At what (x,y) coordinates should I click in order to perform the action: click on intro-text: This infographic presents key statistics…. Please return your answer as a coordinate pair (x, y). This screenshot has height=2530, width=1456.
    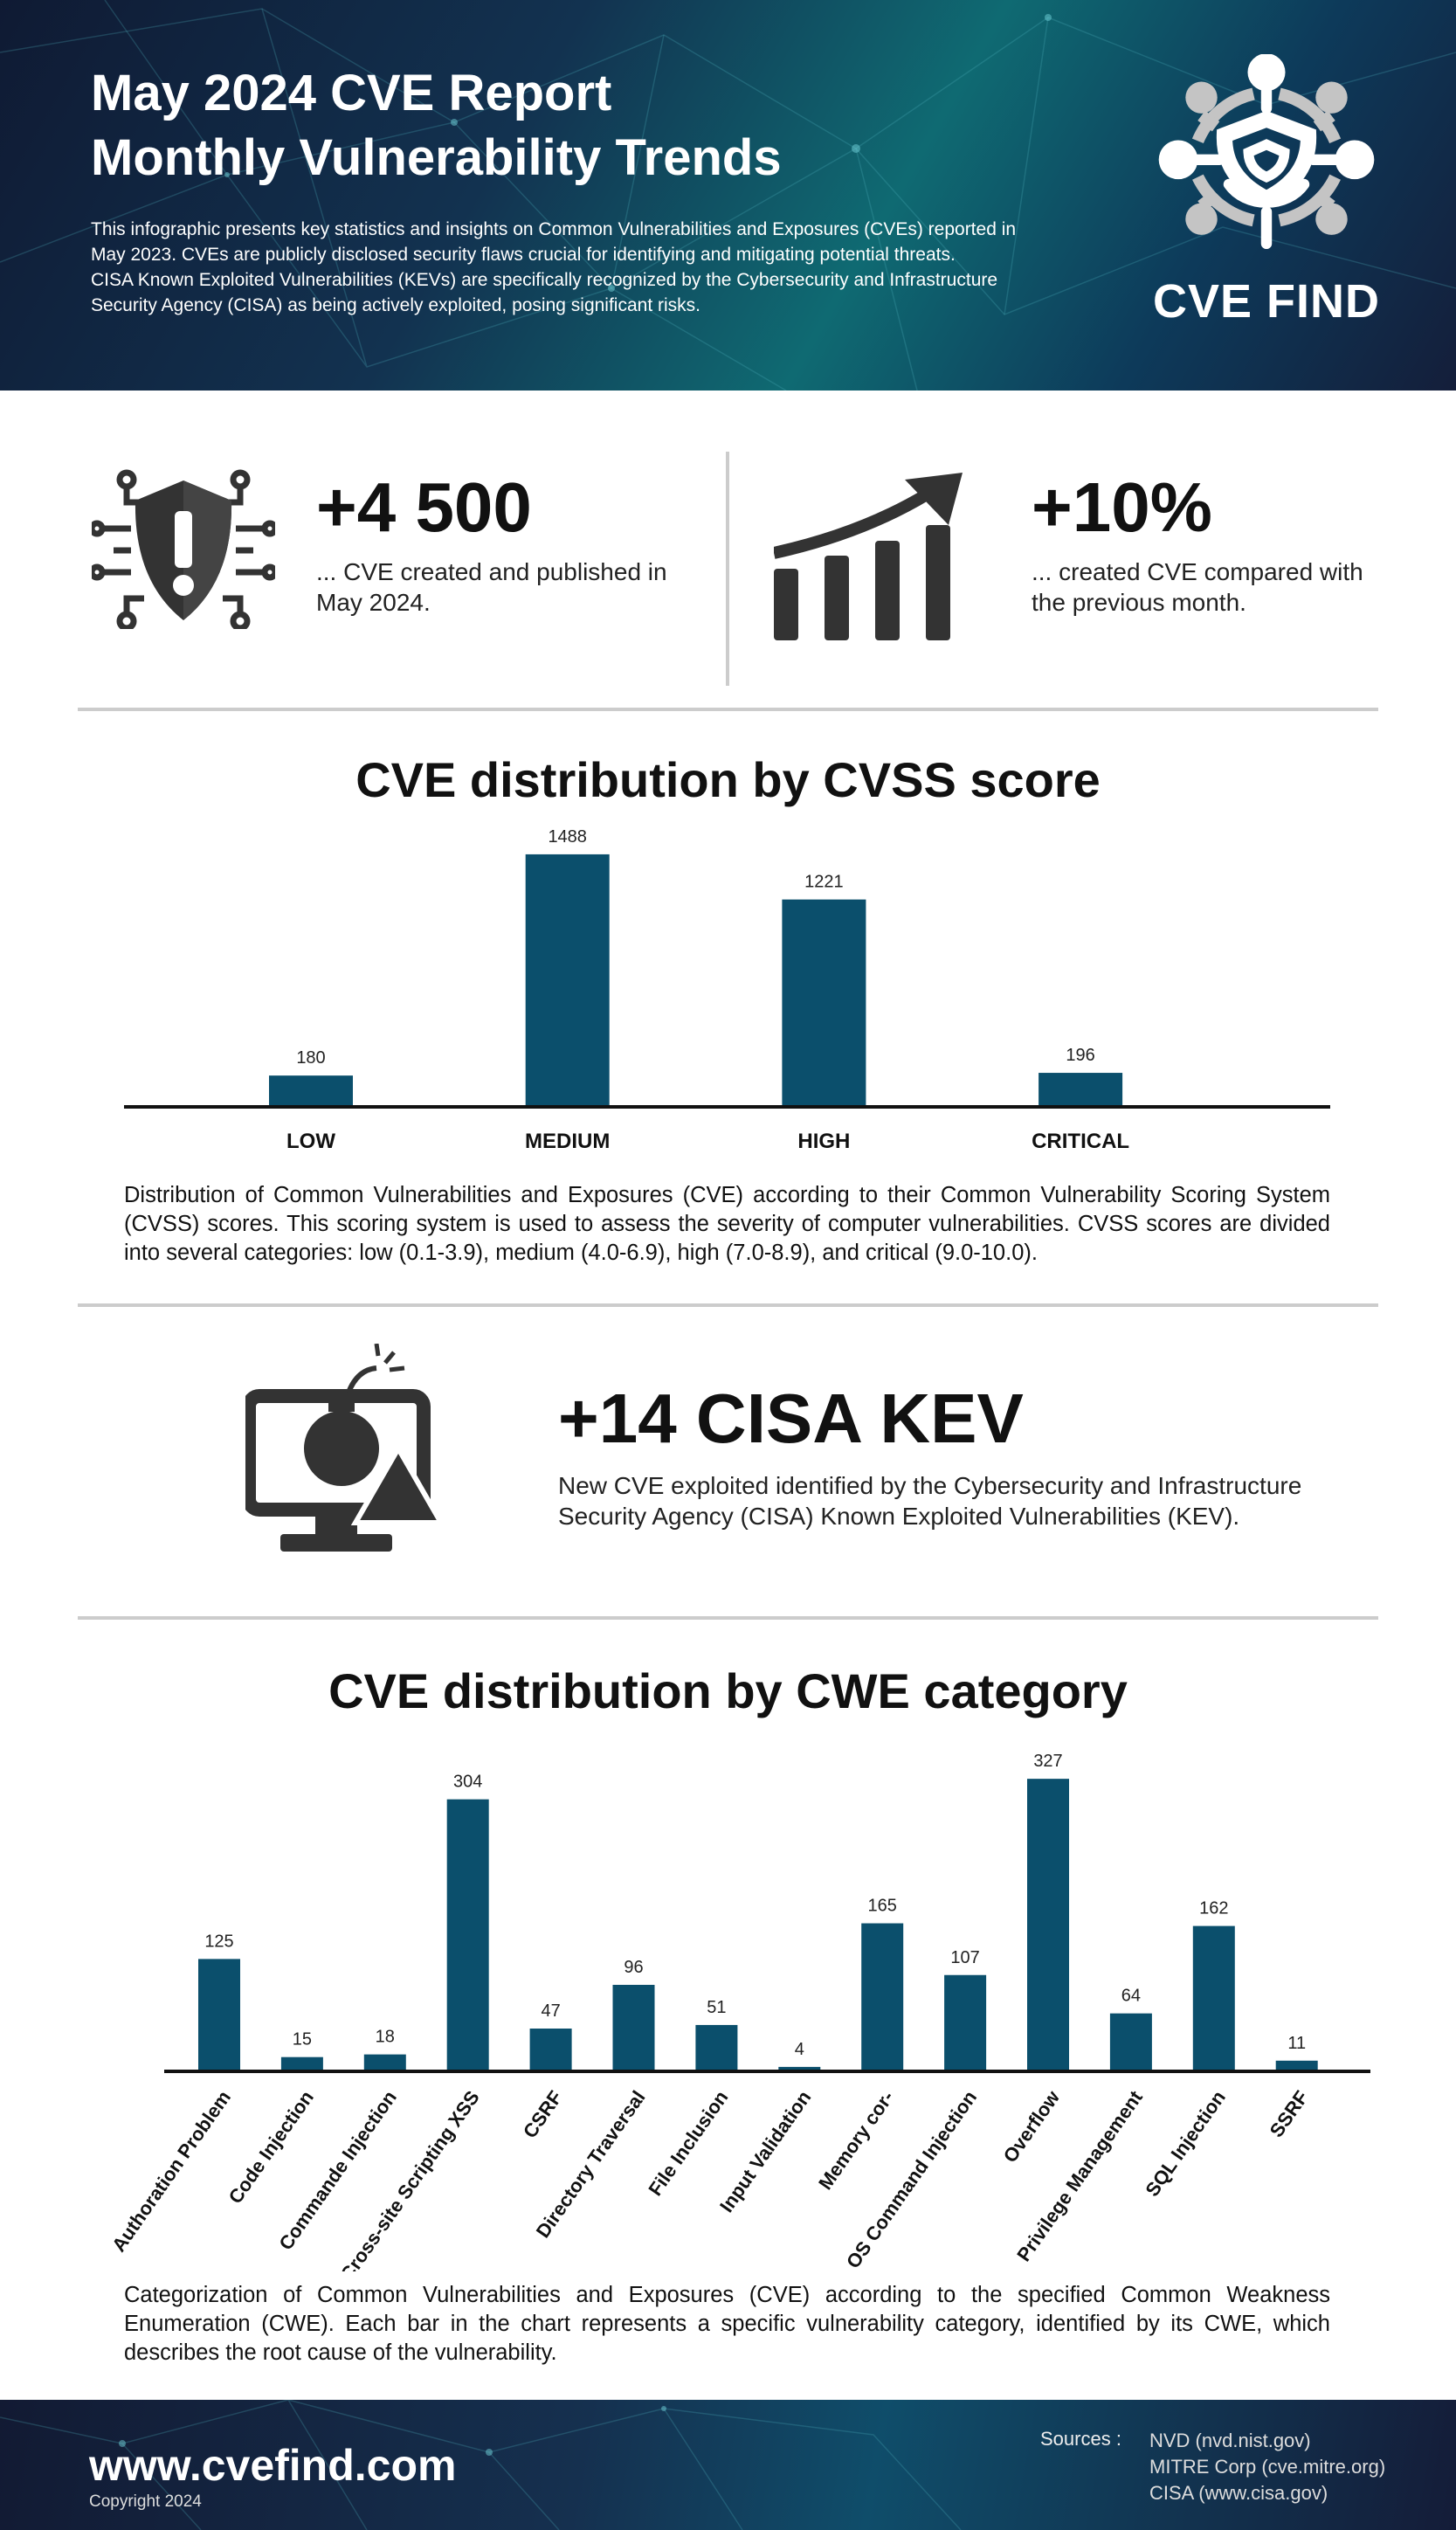
    Looking at the image, I should click on (562, 268).